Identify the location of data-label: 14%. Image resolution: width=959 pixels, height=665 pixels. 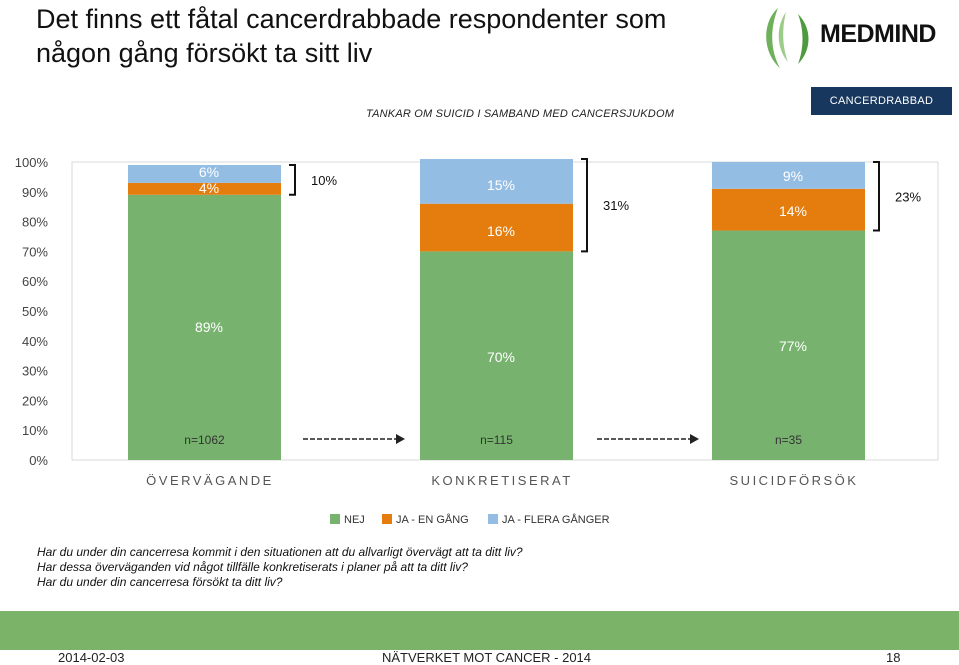
(793, 211).